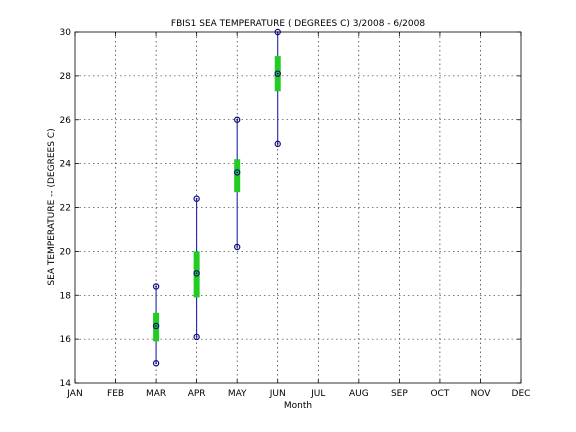 The width and height of the screenshot is (576, 432). I want to click on y-tick-label: 22, so click(65, 209).